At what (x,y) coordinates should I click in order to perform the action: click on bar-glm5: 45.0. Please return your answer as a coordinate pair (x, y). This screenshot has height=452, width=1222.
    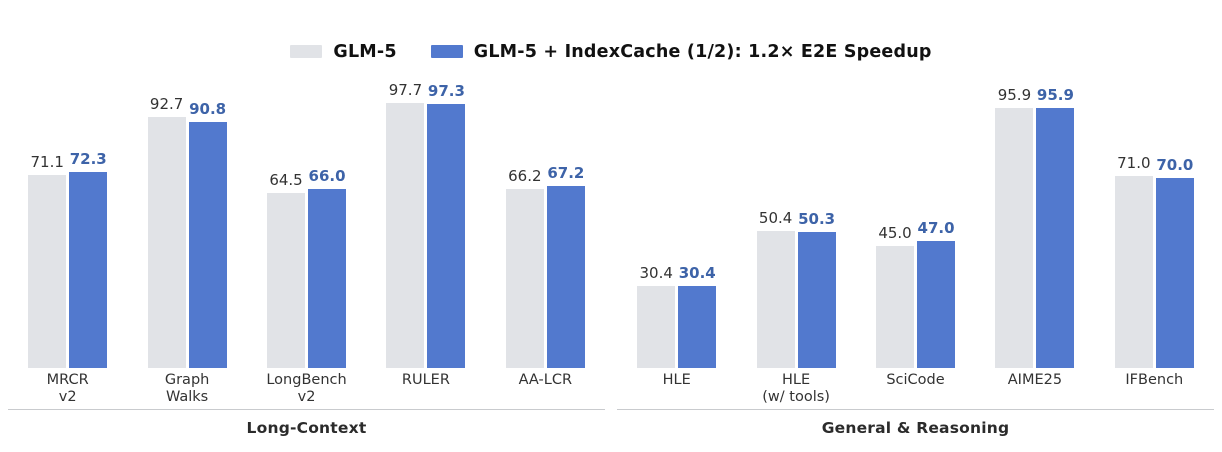
    Looking at the image, I should click on (895, 296).